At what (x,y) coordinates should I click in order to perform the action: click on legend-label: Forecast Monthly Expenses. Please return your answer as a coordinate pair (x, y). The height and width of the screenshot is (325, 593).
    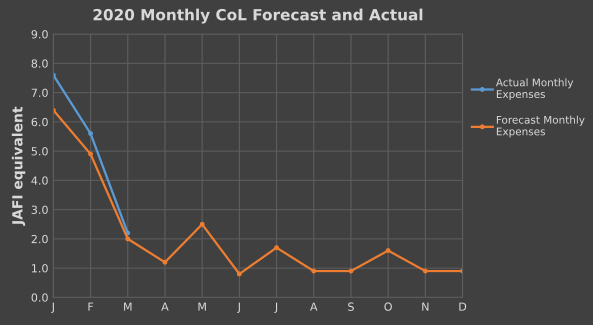
    Looking at the image, I should click on (540, 127).